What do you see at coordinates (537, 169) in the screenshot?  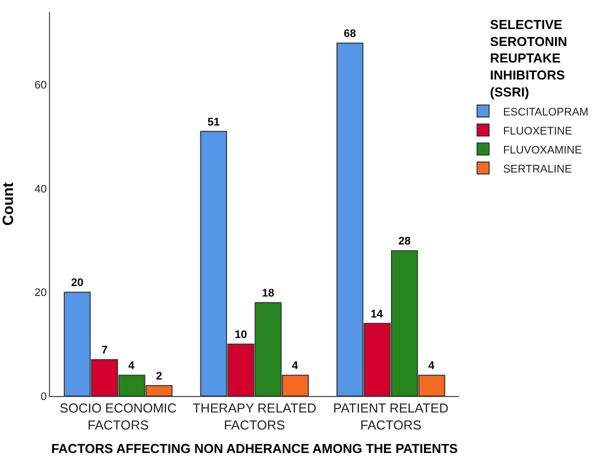 I see `legend-label: SERTRALINE` at bounding box center [537, 169].